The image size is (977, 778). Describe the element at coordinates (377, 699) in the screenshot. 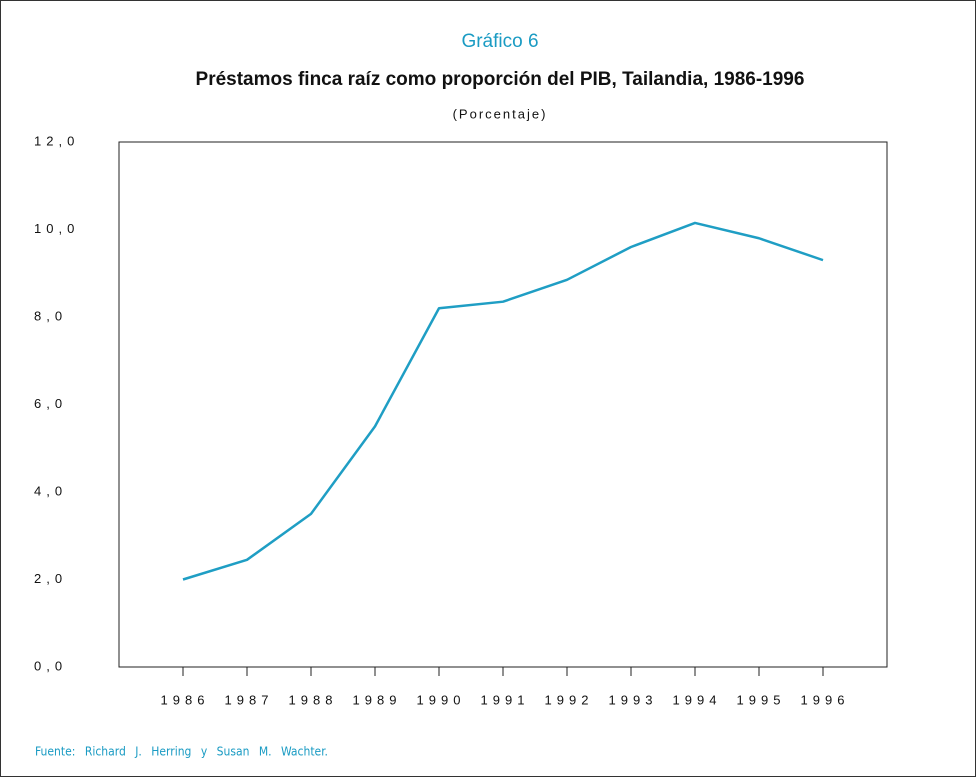

I see `x-tick-label: 1989` at that location.